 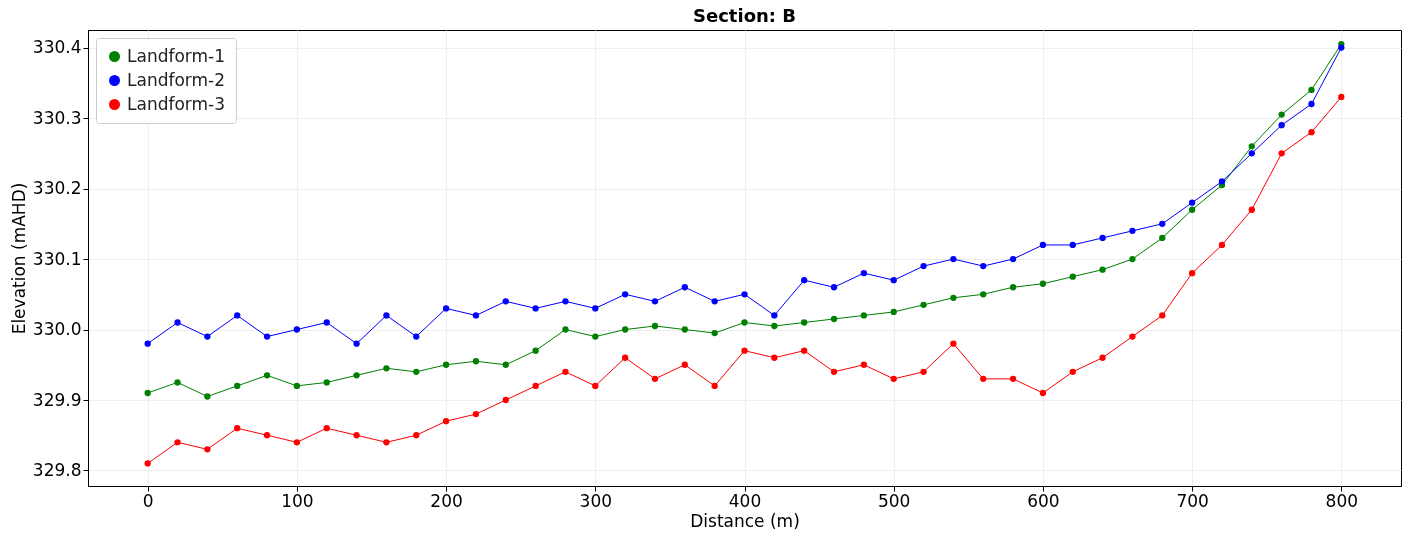 What do you see at coordinates (176, 55) in the screenshot?
I see `legend-label: Landform-1` at bounding box center [176, 55].